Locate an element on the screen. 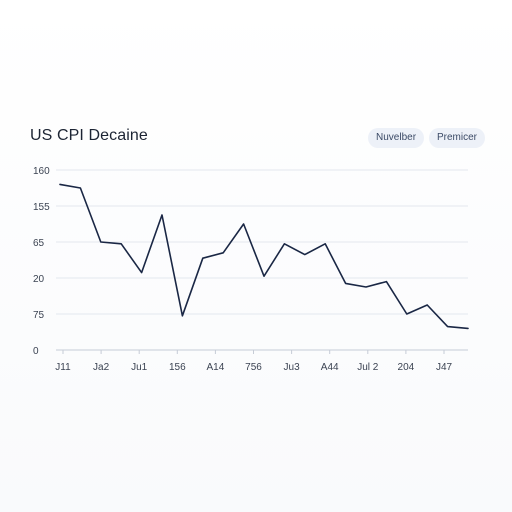 The width and height of the screenshot is (512, 512). x-tick-label: A14 is located at coordinates (216, 367).